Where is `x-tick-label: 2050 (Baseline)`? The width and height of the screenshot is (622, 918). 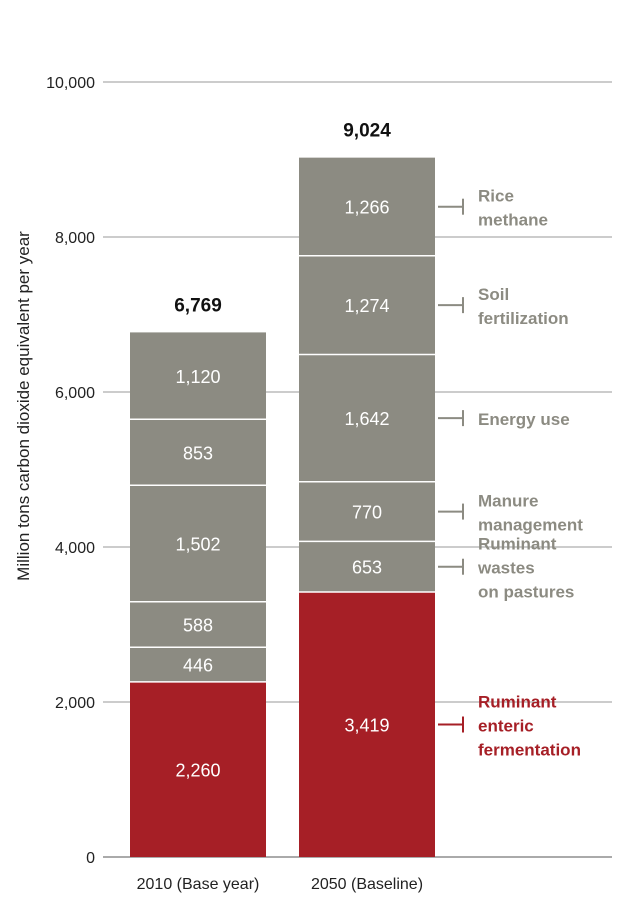
x-tick-label: 2050 (Baseline) is located at coordinates (367, 884).